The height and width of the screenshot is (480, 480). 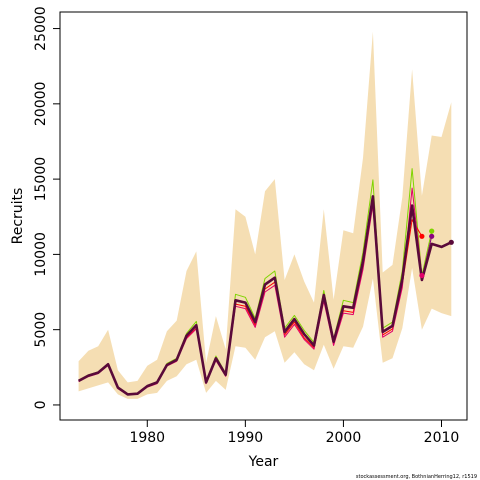 What do you see at coordinates (41, 330) in the screenshot?
I see `y-tick-label: 5000` at bounding box center [41, 330].